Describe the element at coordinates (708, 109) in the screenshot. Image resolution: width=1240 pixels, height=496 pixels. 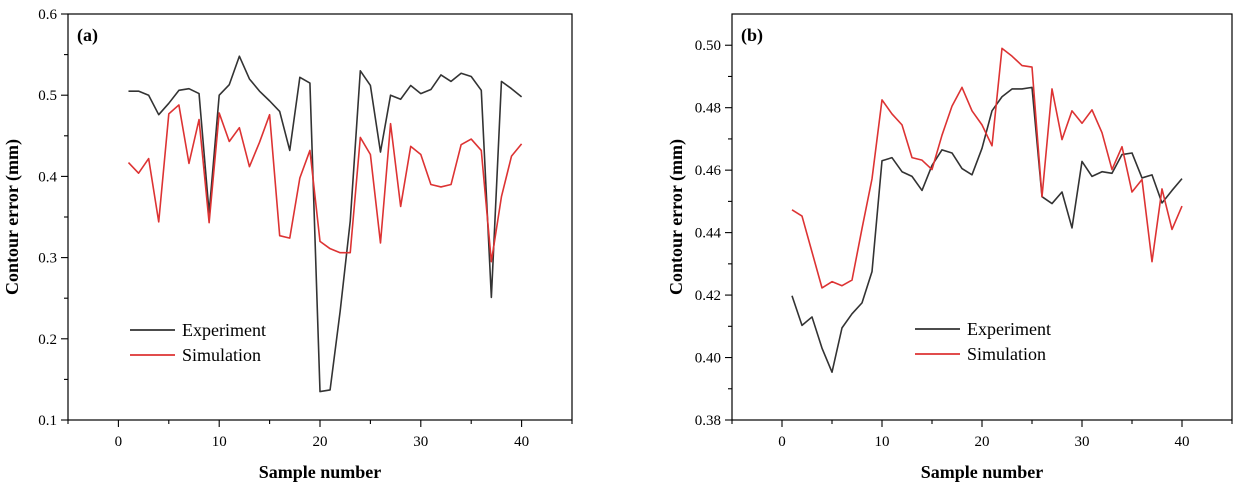
I see `y-tick-label: 0.48` at that location.